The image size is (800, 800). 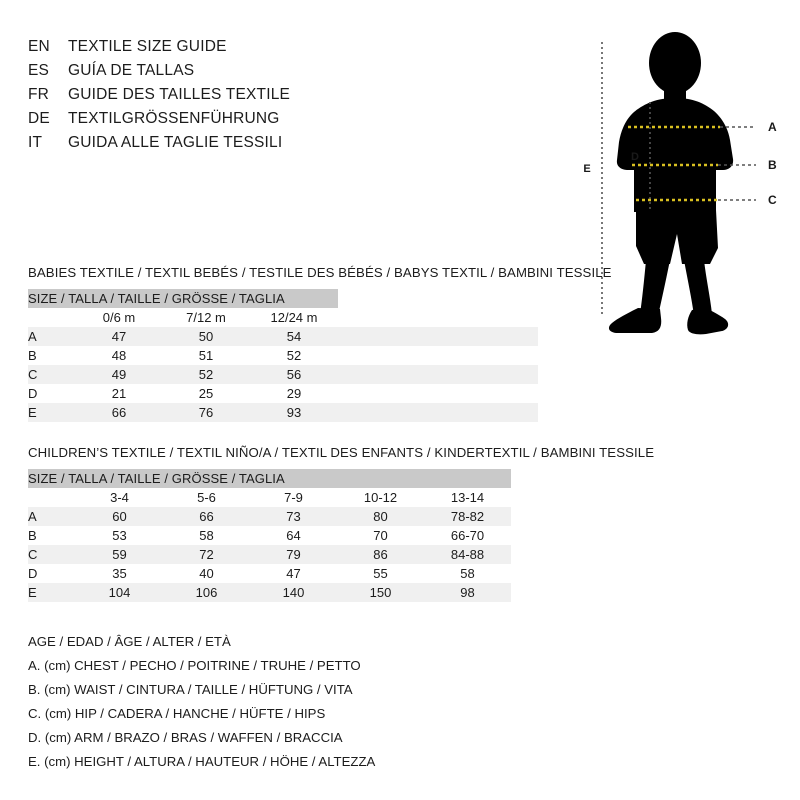 I want to click on babies-cell-d-1: 25, so click(x=206, y=393).